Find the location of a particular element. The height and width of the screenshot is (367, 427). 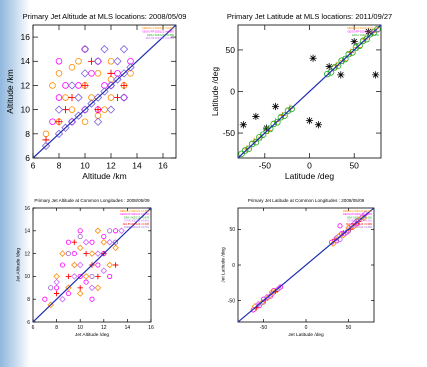

x-tick-label: 50 is located at coordinates (354, 166).